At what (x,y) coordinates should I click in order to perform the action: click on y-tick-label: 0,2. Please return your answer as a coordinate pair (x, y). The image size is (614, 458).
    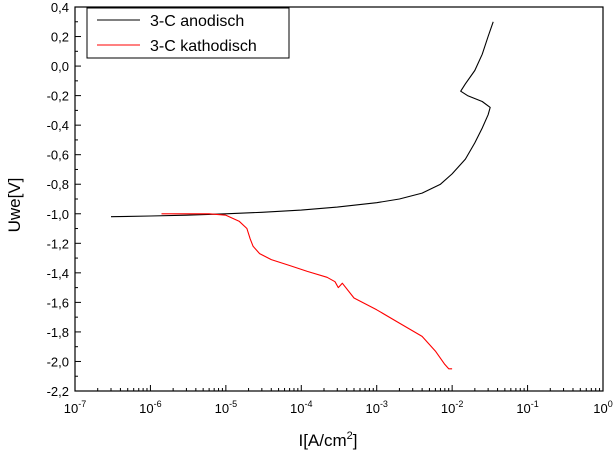
    Looking at the image, I should click on (60, 37).